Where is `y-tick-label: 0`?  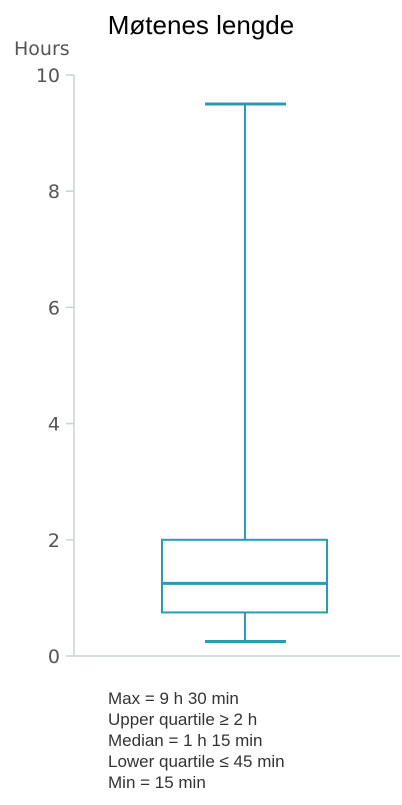 y-tick-label: 0 is located at coordinates (54, 657).